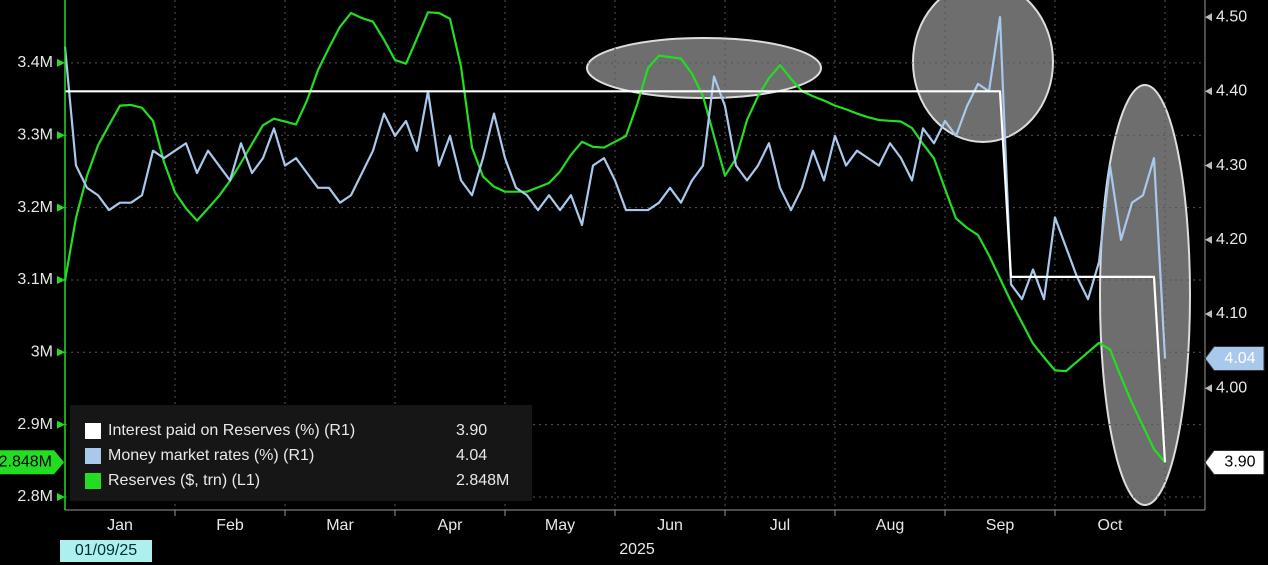  What do you see at coordinates (670, 525) in the screenshot?
I see `x-tick-label: Jun` at bounding box center [670, 525].